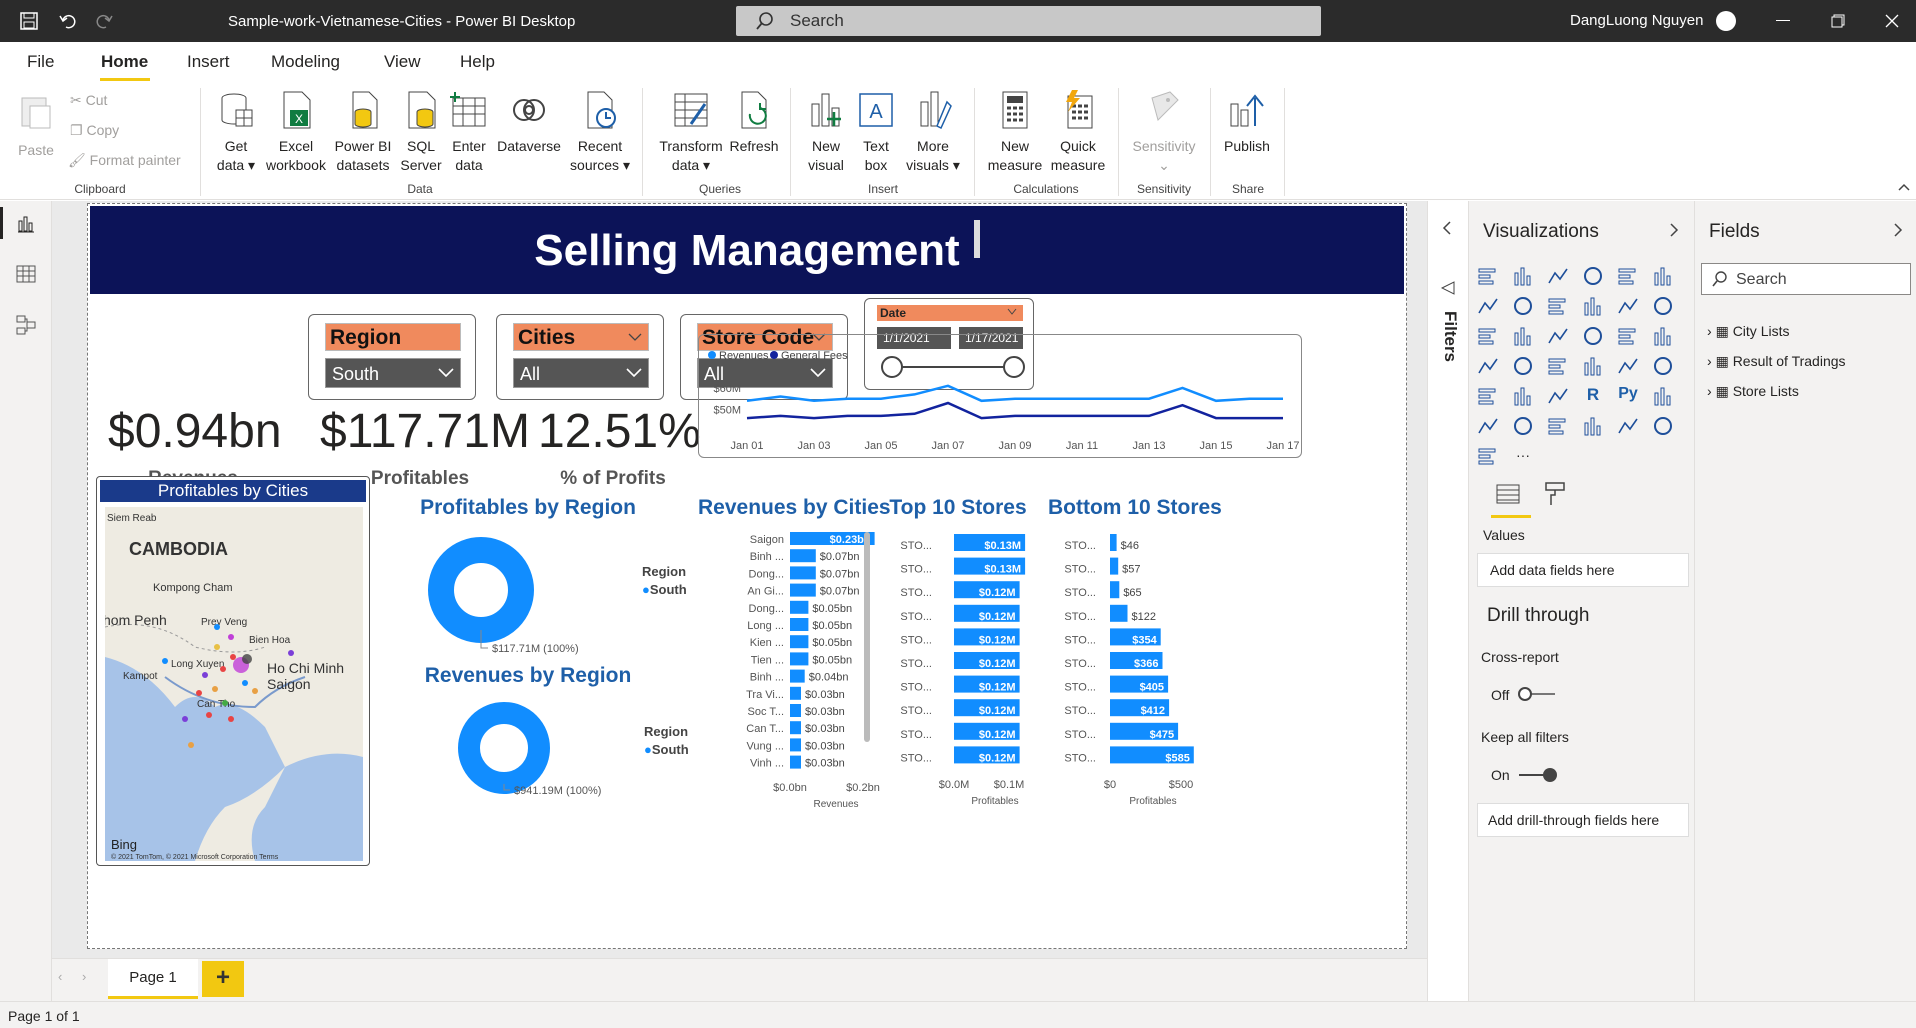 This screenshot has height=1028, width=1916. I want to click on scatter-visual-icon, so click(1558, 336).